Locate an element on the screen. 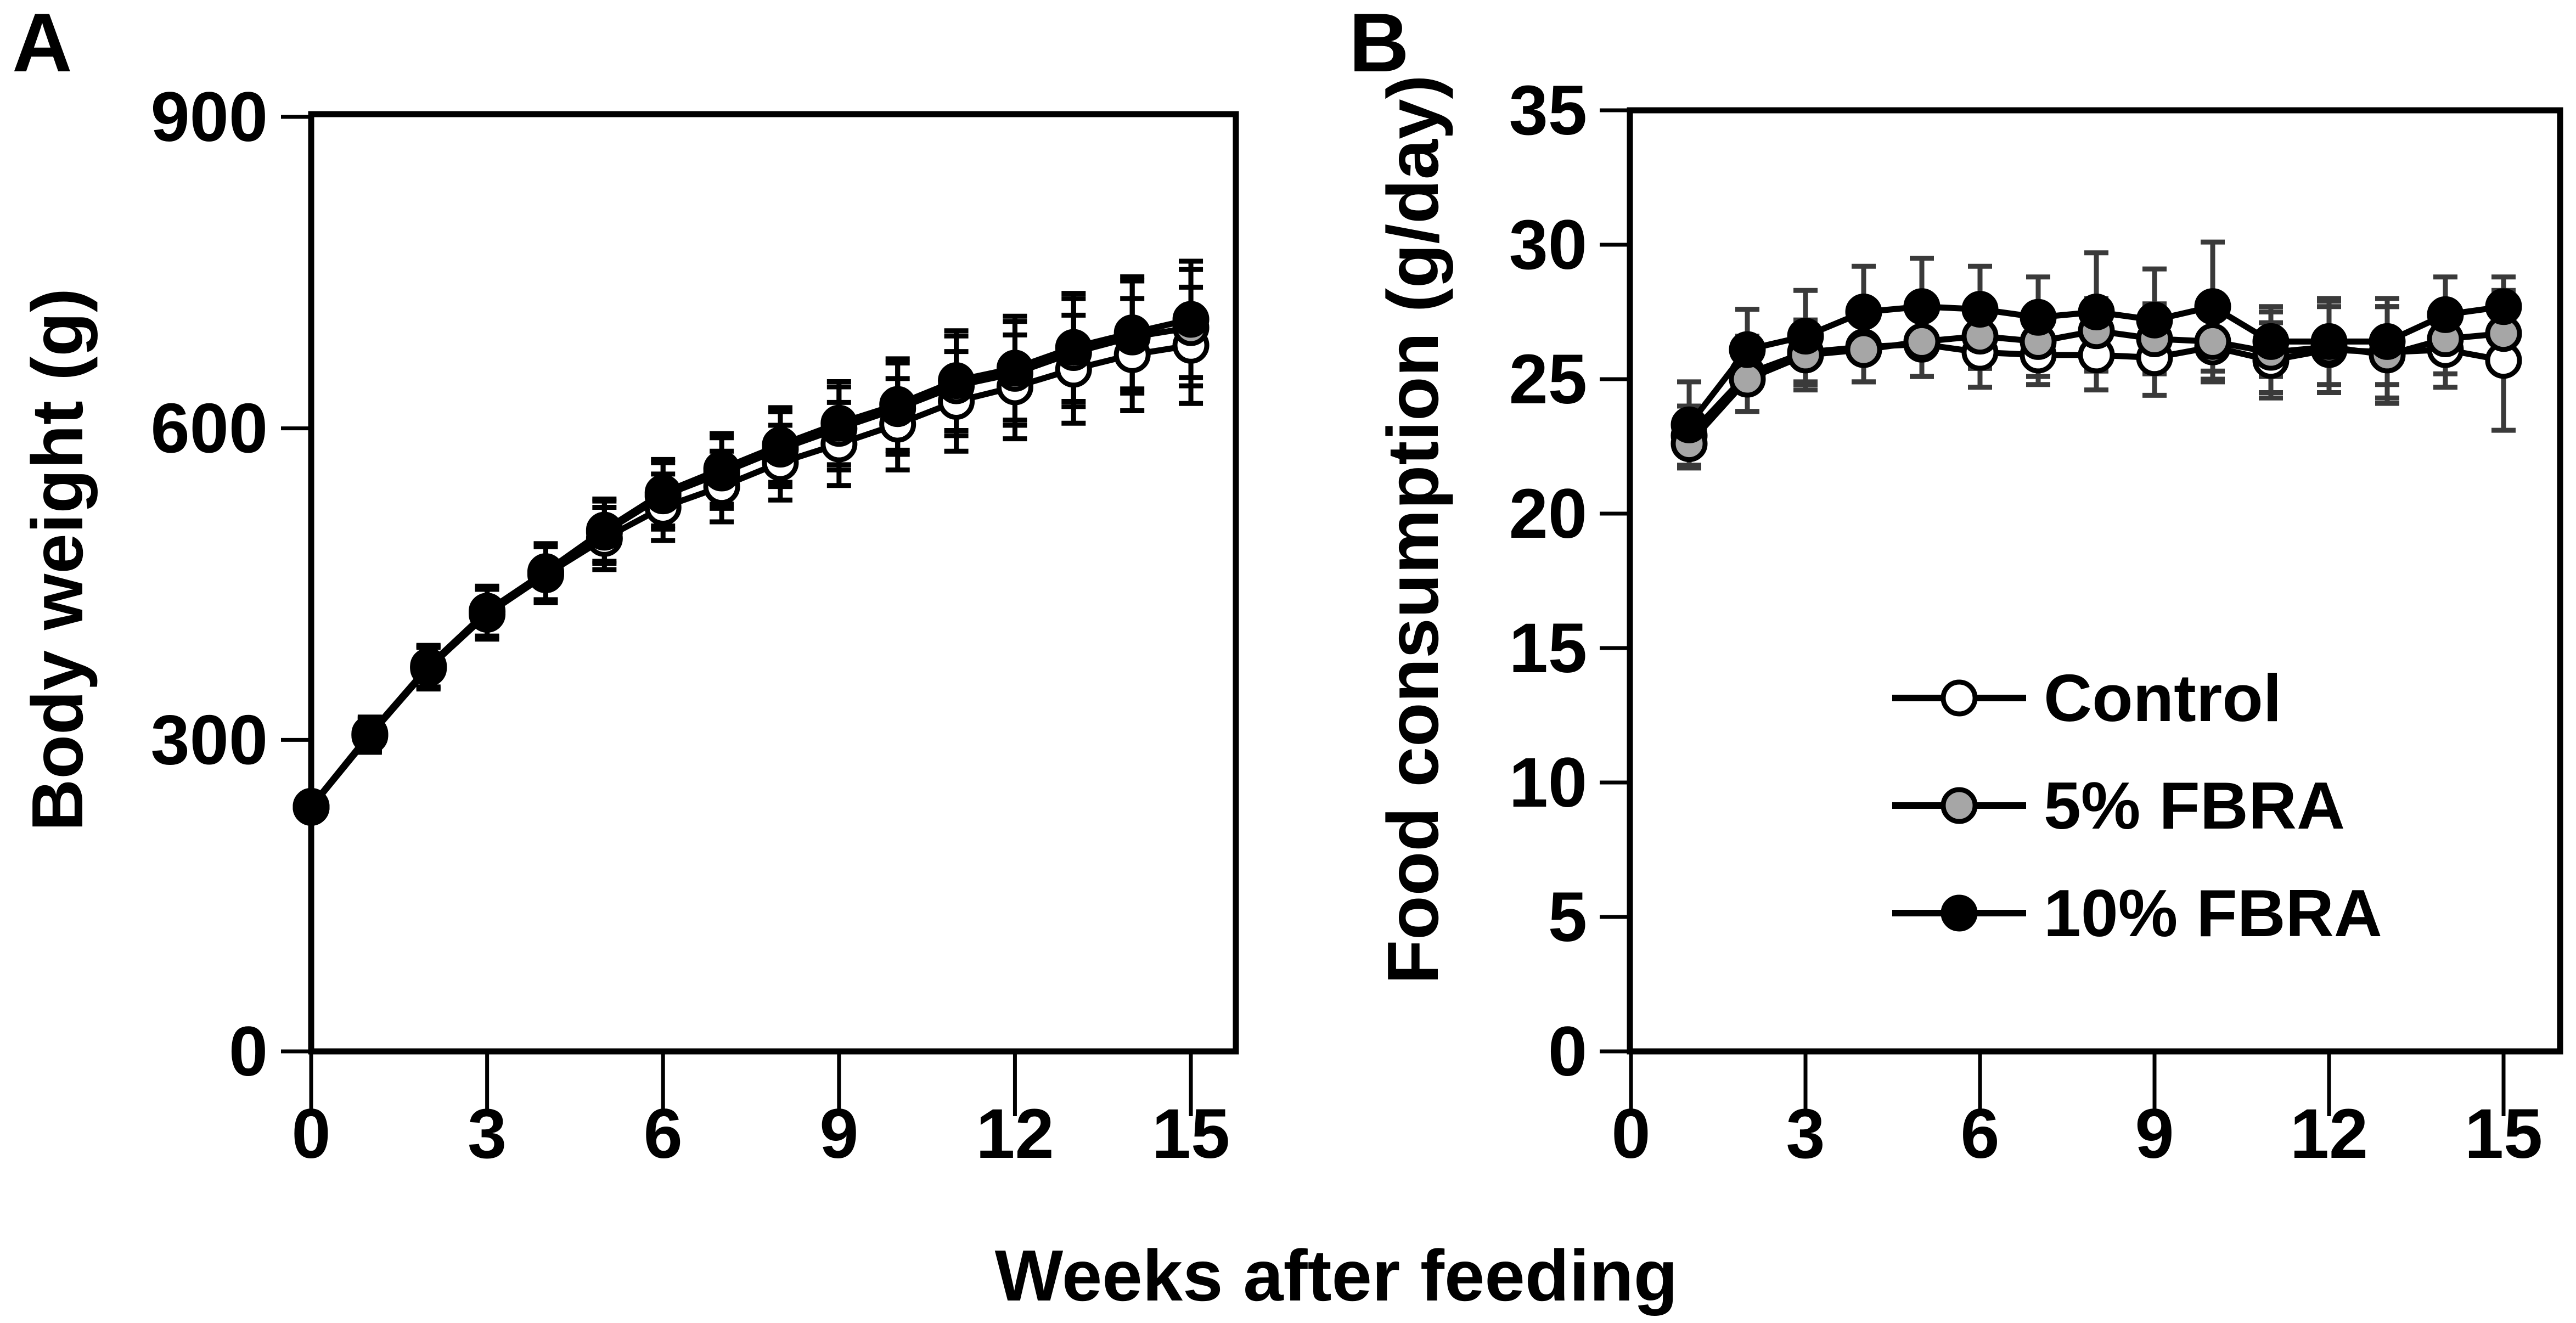  y-tick-label: 5 is located at coordinates (1567, 917).